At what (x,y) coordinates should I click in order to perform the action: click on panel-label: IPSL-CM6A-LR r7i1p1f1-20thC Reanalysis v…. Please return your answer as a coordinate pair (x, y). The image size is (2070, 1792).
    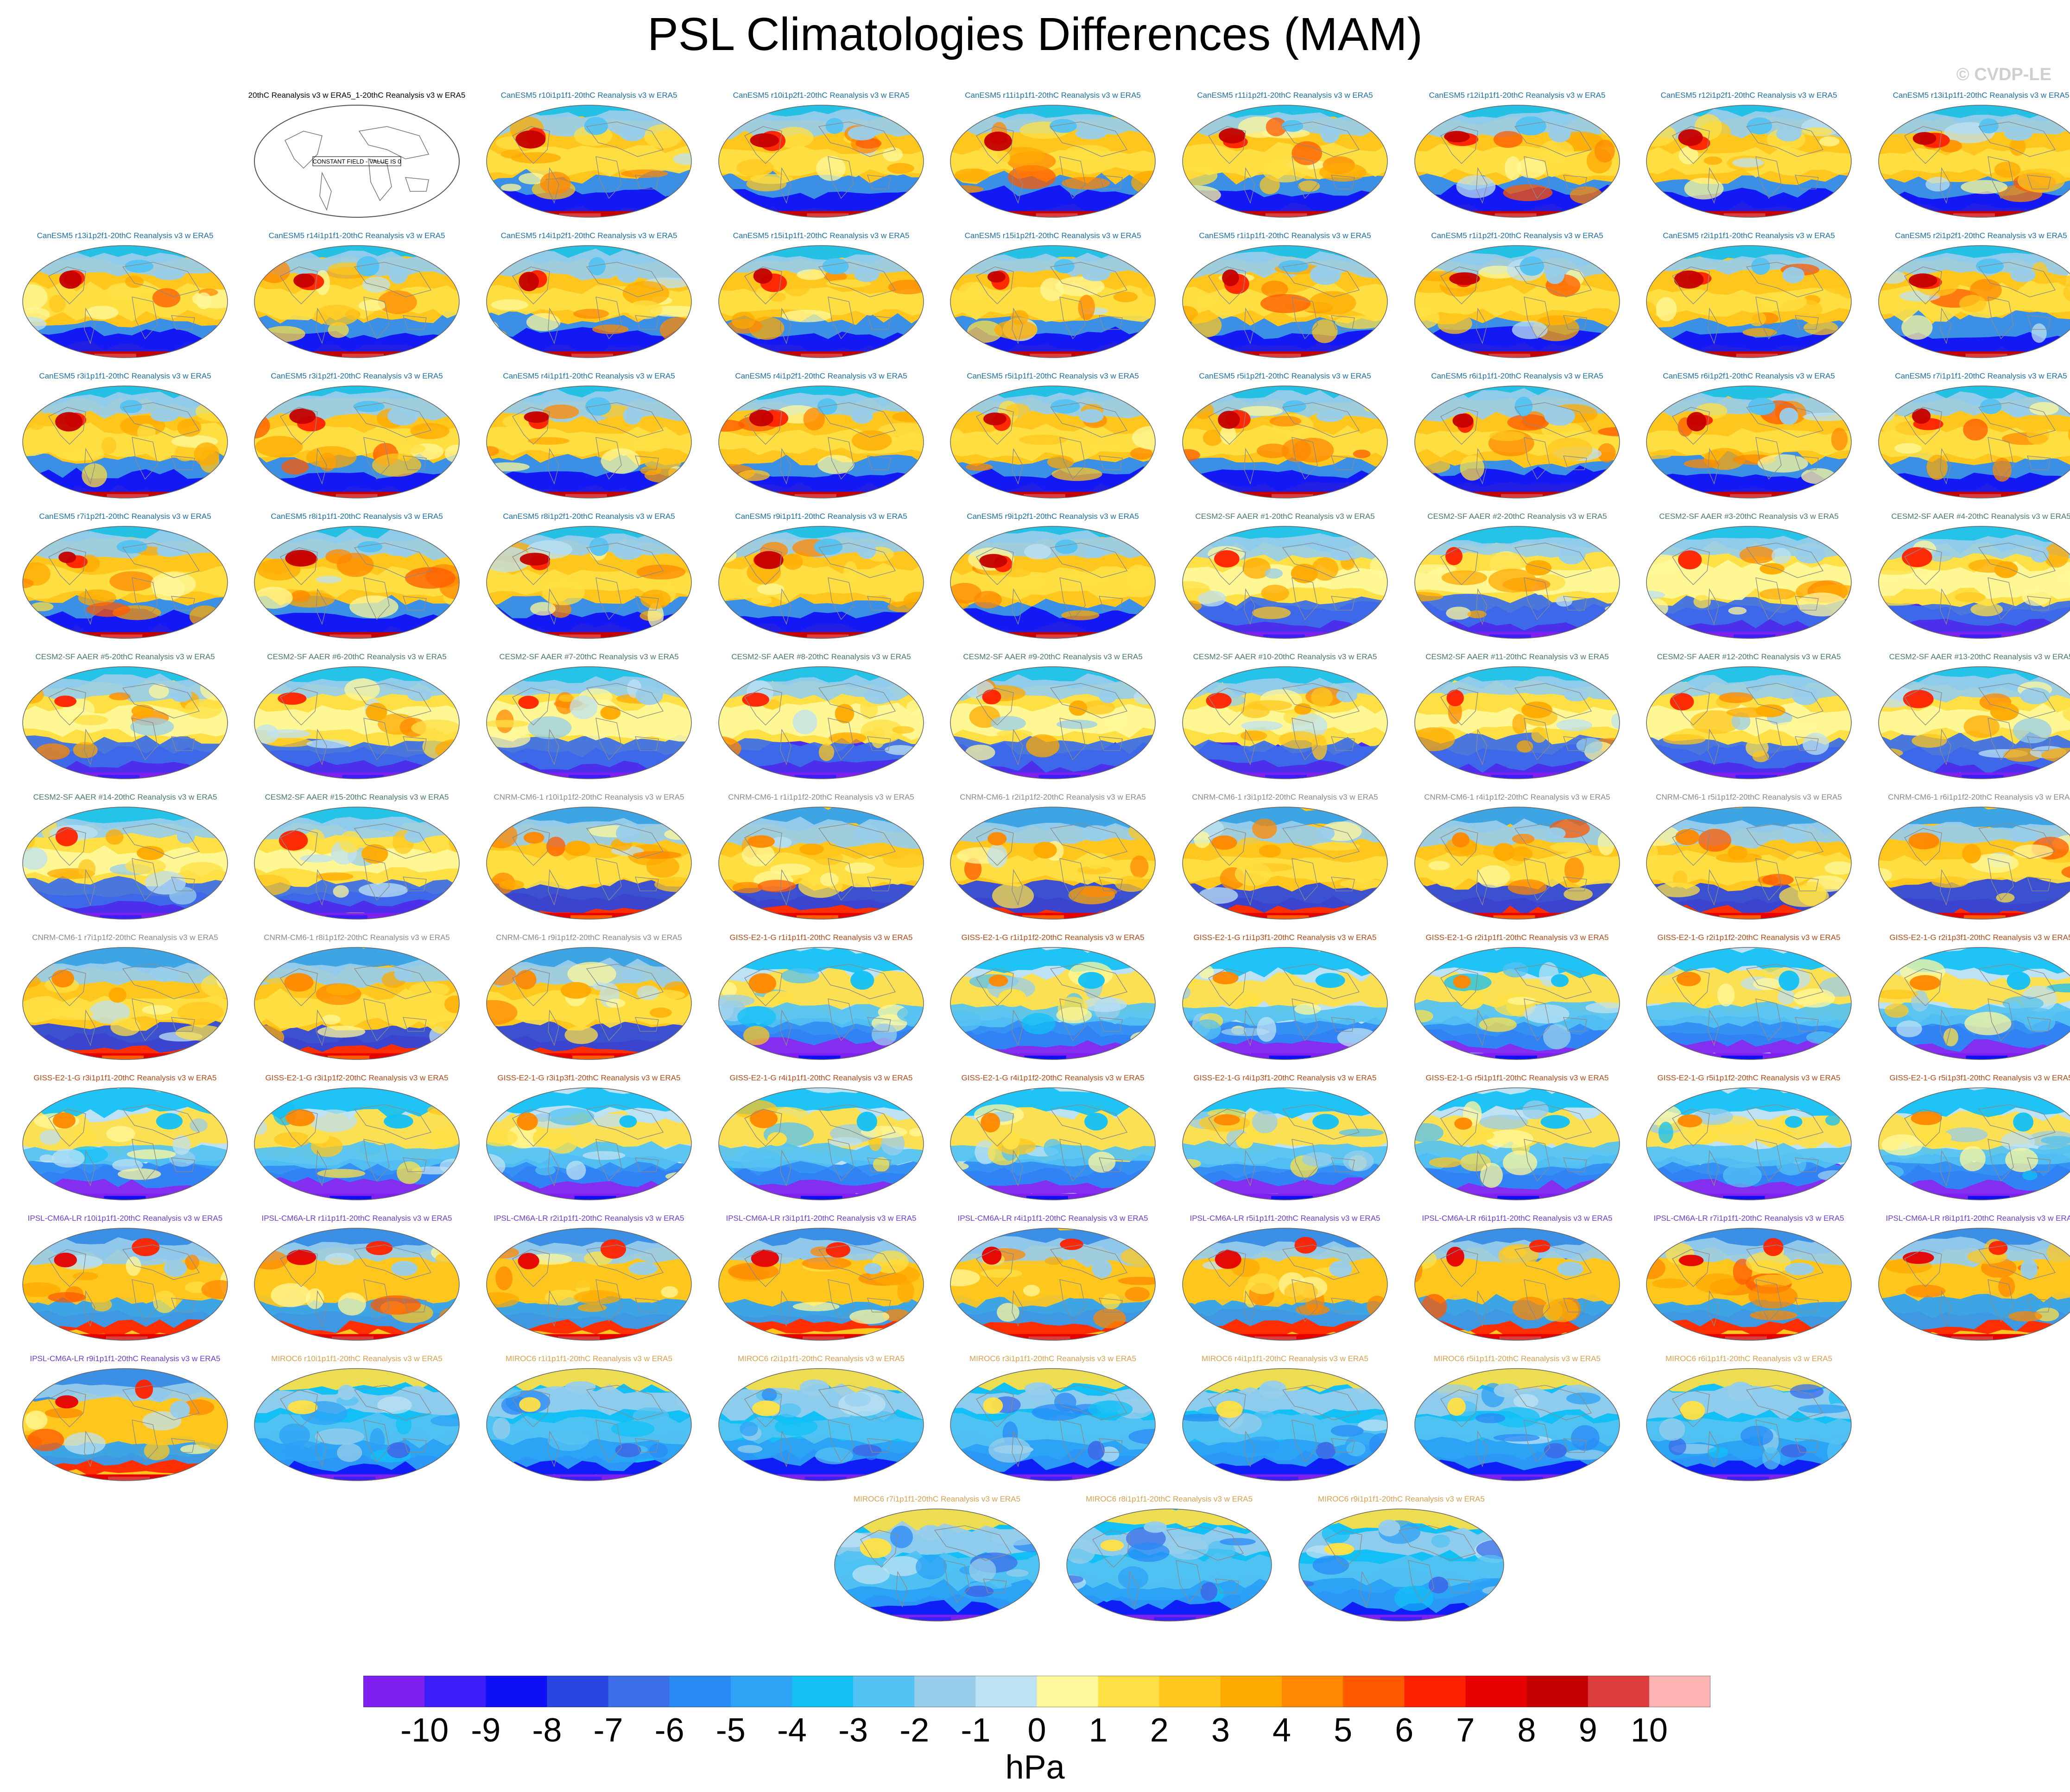
    Looking at the image, I should click on (1748, 1218).